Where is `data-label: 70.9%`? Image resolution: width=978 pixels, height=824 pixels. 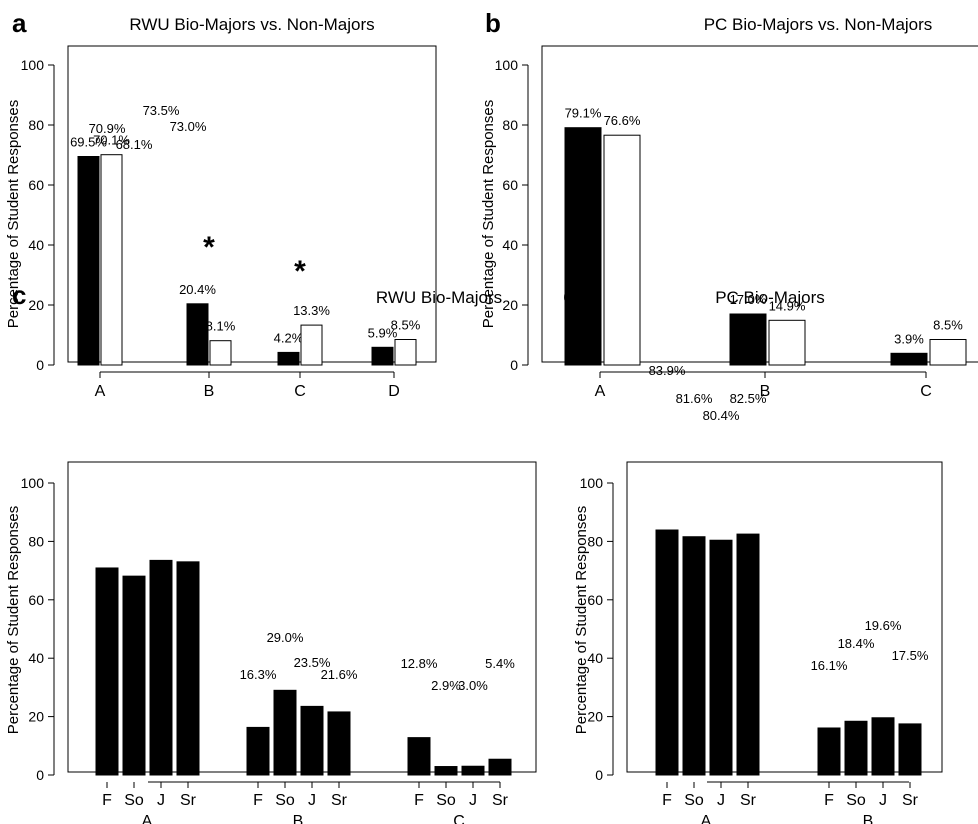
data-label: 70.9% is located at coordinates (107, 128).